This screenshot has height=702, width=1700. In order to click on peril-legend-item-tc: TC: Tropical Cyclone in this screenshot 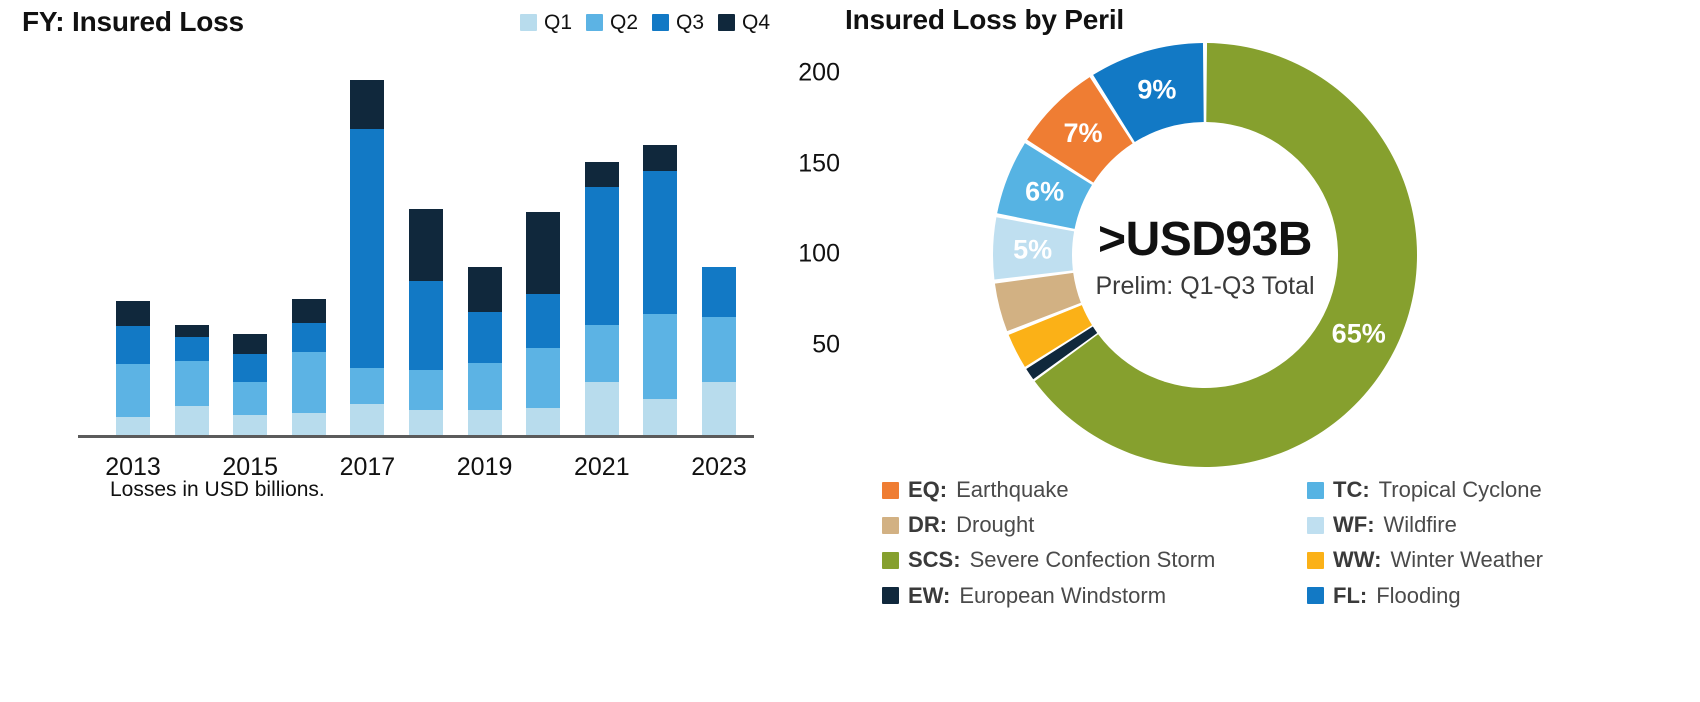, I will do `click(1503, 489)`.